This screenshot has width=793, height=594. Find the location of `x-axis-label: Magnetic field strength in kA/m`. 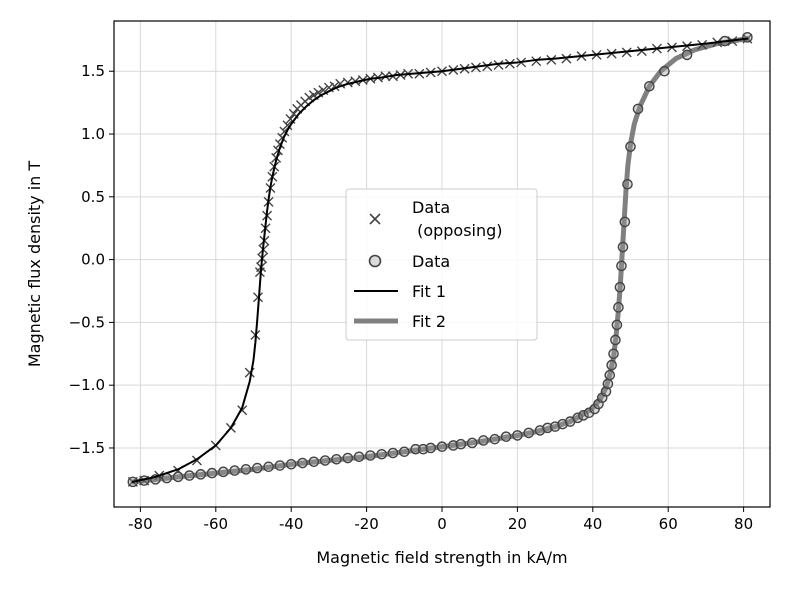

x-axis-label: Magnetic field strength in kA/m is located at coordinates (441, 557).